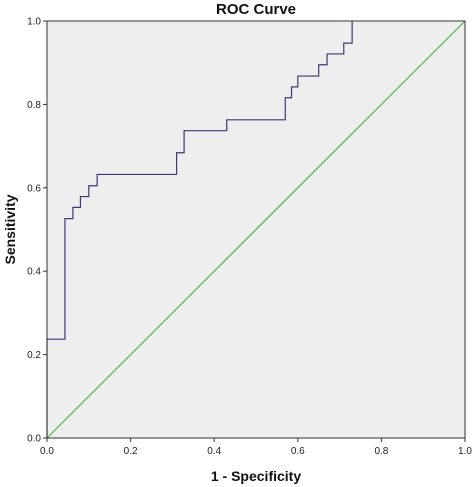 This screenshot has width=474, height=487. I want to click on y-tick-label: 0.4, so click(34, 272).